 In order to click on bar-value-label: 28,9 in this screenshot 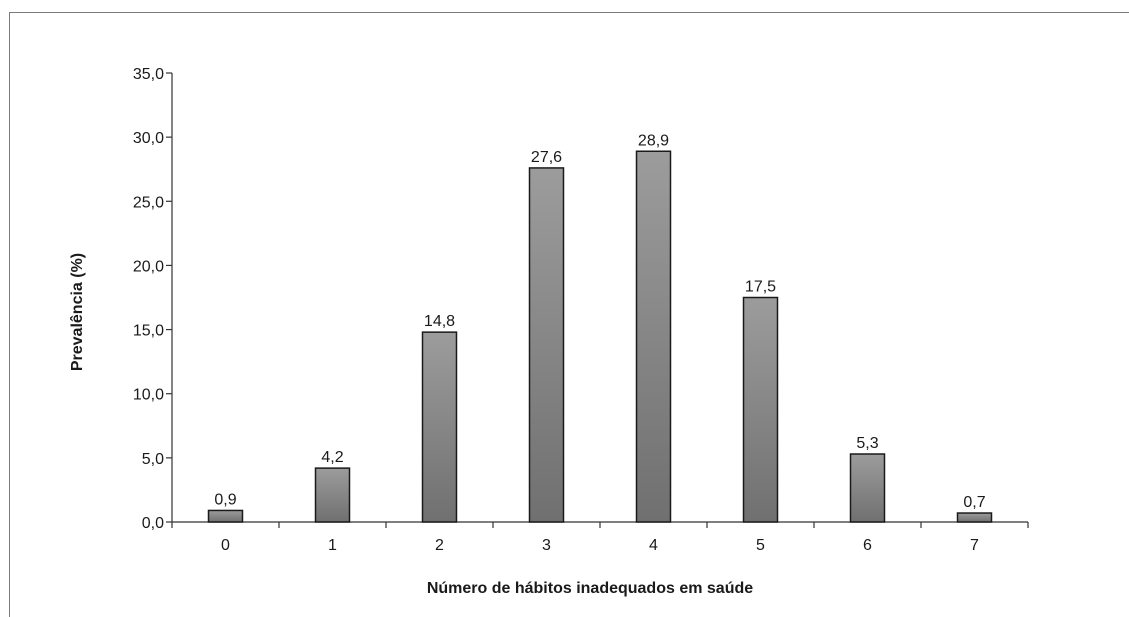, I will do `click(653, 140)`.